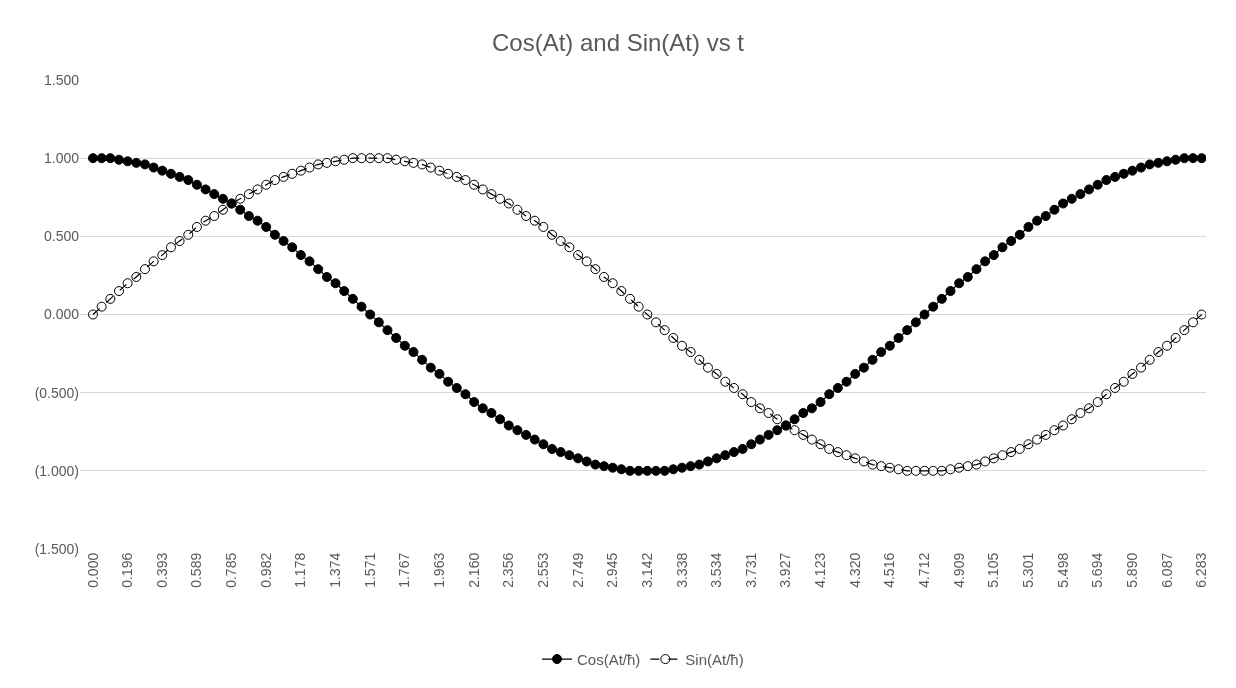  Describe the element at coordinates (1166, 570) in the screenshot. I see `x-tick-label: 6.087` at that location.